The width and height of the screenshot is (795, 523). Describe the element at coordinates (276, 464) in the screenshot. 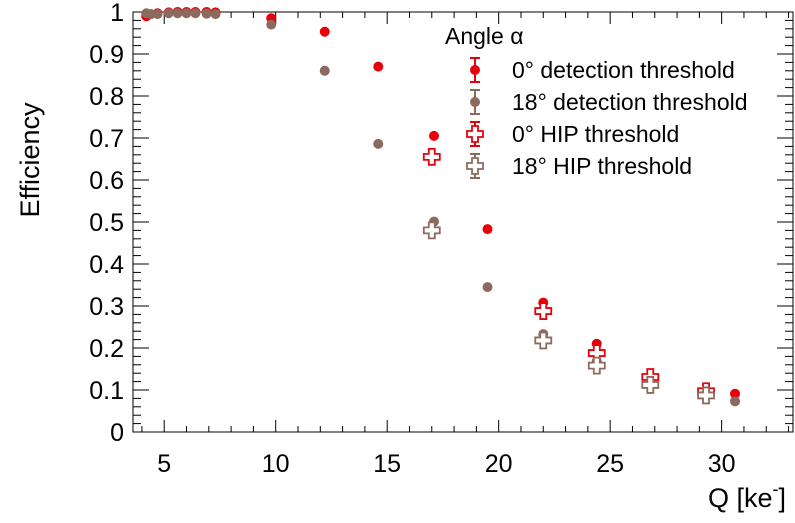

I see `x-tick-label: 10` at that location.